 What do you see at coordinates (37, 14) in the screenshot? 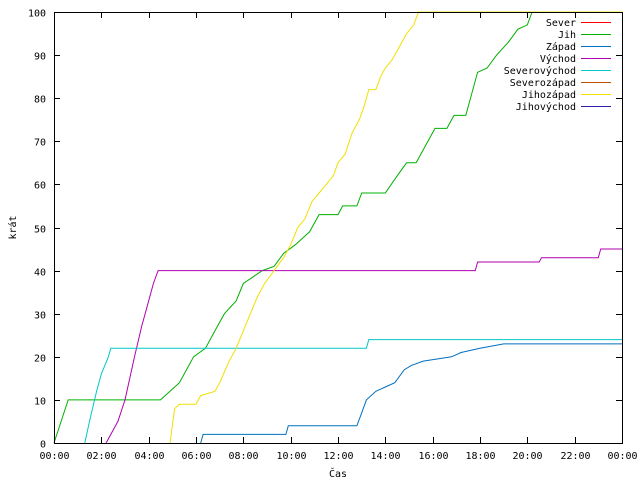
I see `y-tick-label: 100` at bounding box center [37, 14].